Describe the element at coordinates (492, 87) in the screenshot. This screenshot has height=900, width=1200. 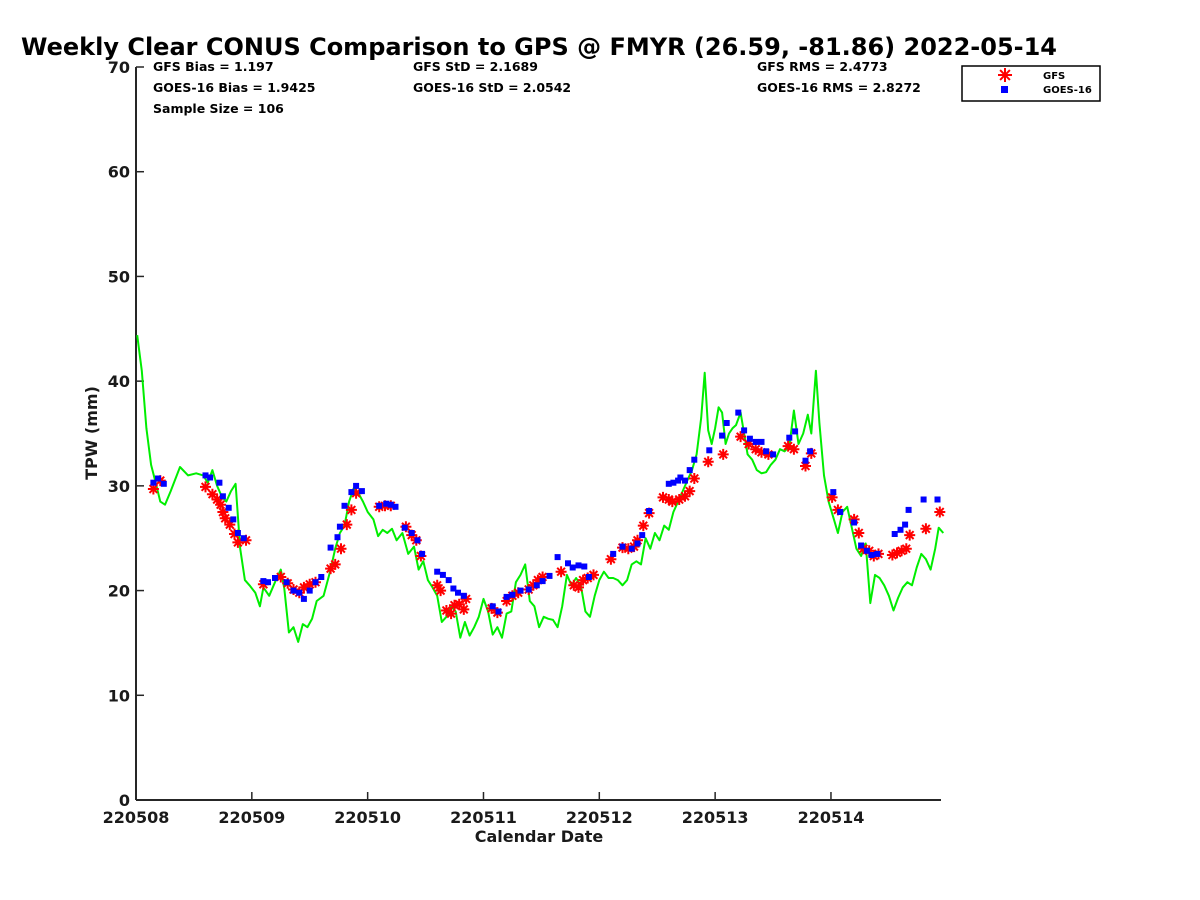
I see `goes-std-stat: GOES-16 StD = 2.0542` at that location.